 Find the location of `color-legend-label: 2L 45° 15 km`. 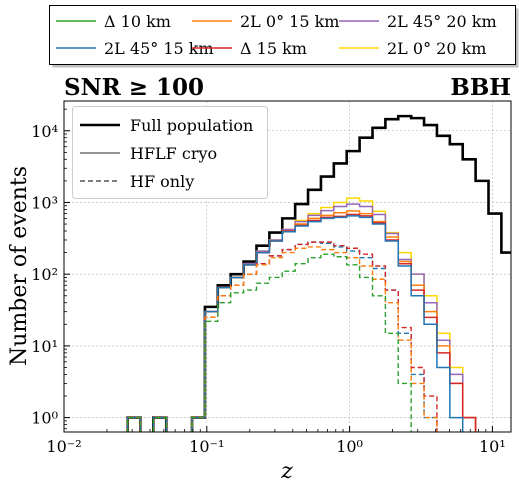

color-legend-label: 2L 45° 15 km is located at coordinates (159, 48).